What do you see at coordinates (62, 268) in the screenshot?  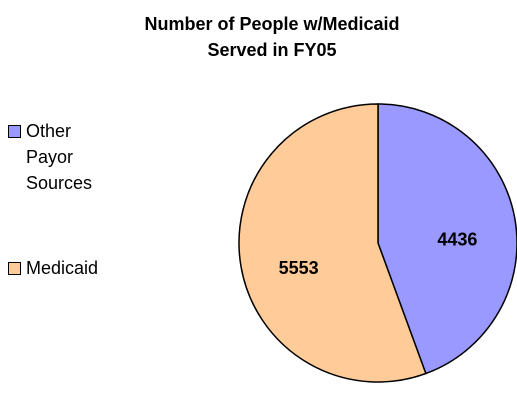 I see `legend-label: Medicaid` at bounding box center [62, 268].